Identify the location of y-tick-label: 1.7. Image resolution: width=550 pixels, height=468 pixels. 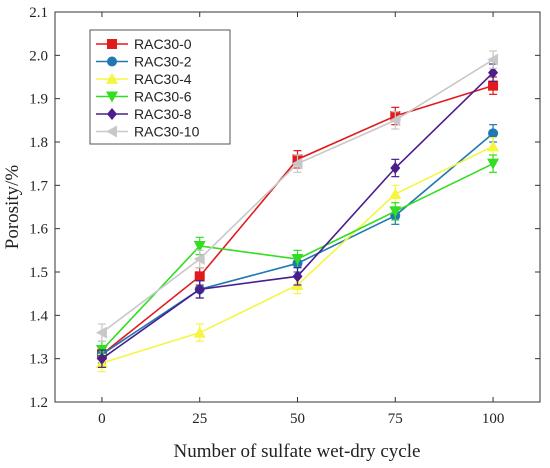
(38, 186).